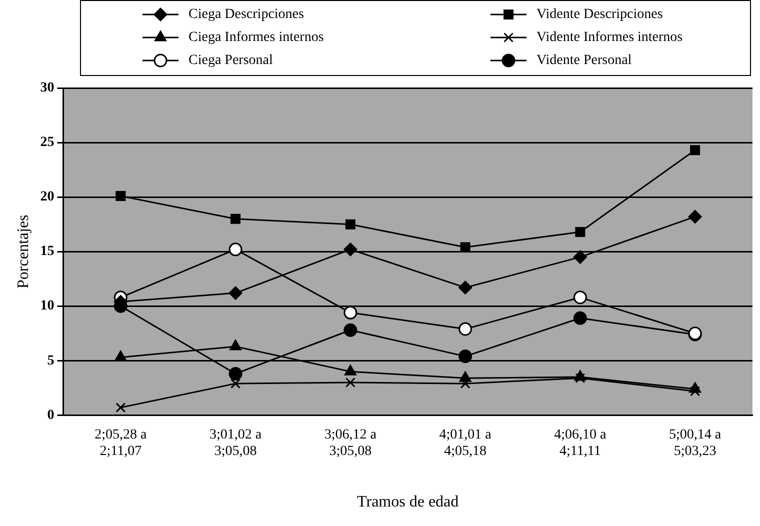 The width and height of the screenshot is (760, 526). I want to click on x-axis-title: Tramos de edad, so click(408, 502).